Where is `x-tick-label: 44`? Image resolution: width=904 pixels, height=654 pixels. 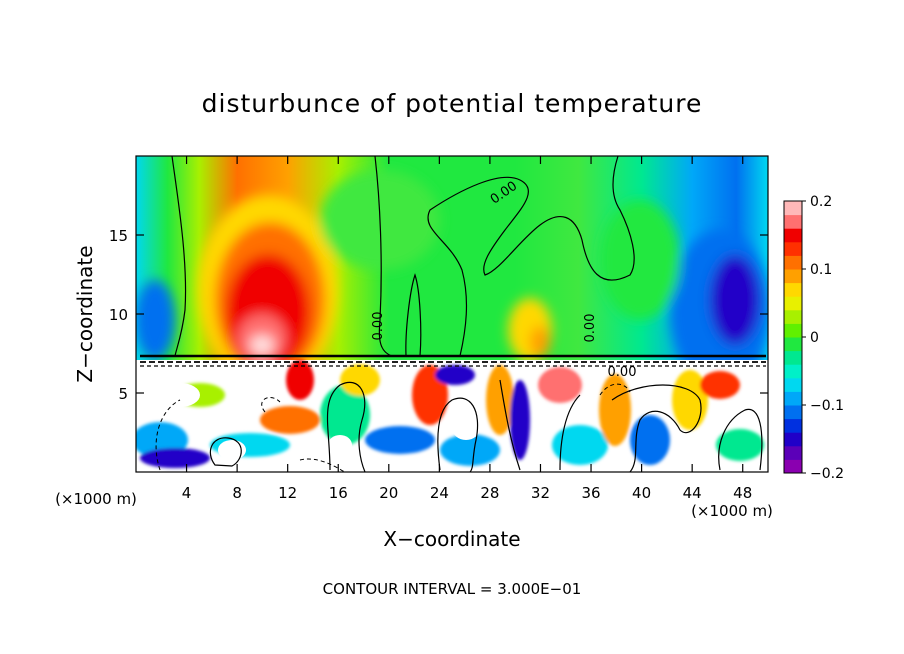
x-tick-label: 44 is located at coordinates (692, 493).